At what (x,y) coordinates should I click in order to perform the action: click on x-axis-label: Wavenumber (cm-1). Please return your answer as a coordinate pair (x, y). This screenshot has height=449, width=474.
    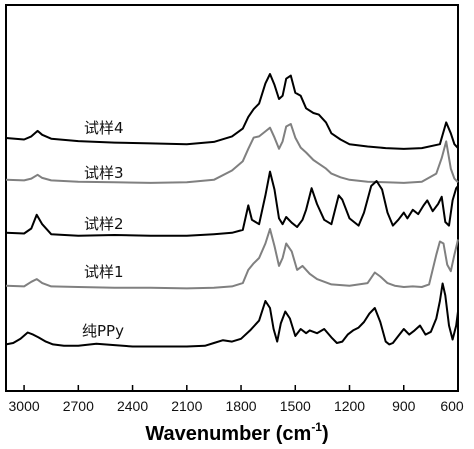
    Looking at the image, I should click on (236, 432).